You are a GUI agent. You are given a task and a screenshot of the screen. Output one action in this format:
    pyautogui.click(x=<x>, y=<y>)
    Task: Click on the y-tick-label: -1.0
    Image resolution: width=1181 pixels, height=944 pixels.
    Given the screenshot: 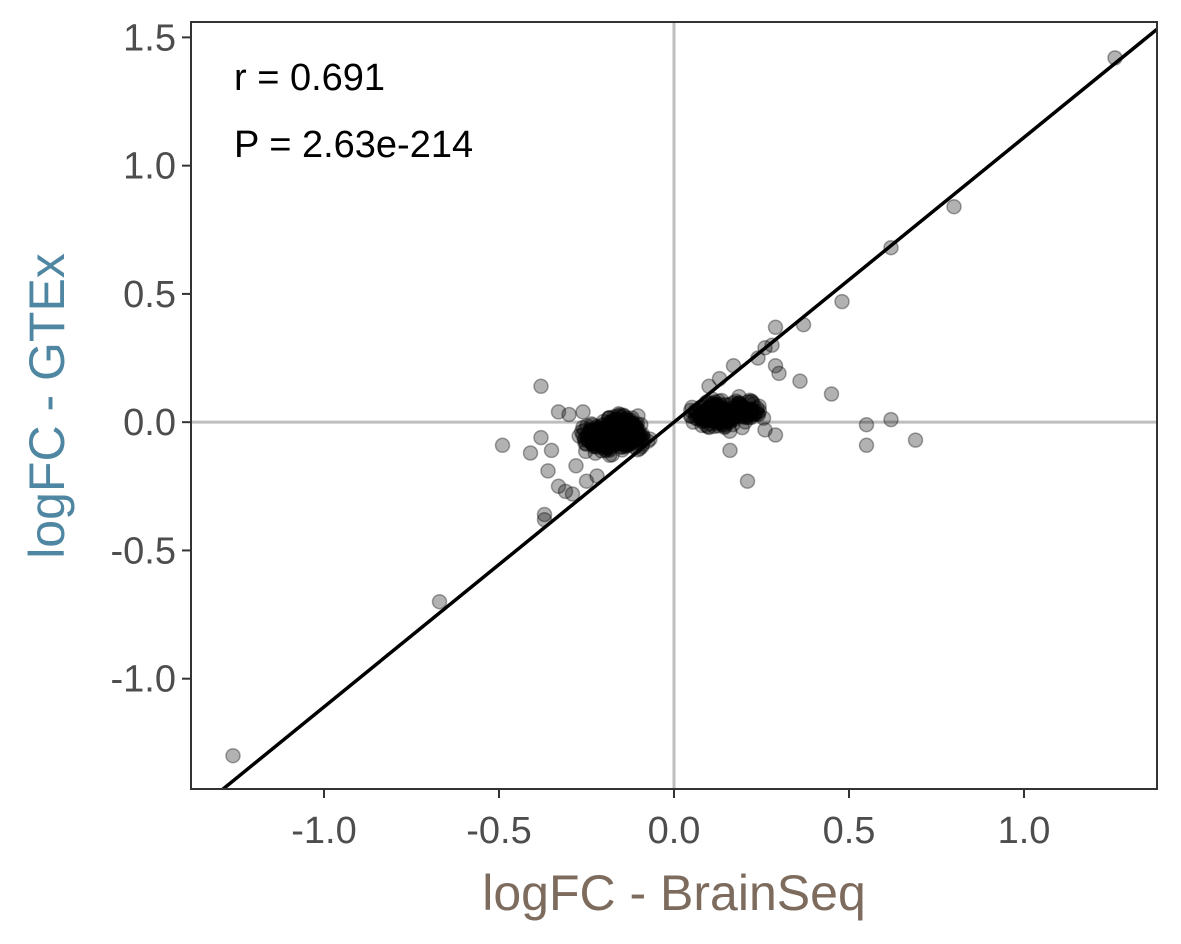 What is the action you would take?
    pyautogui.click(x=143, y=680)
    